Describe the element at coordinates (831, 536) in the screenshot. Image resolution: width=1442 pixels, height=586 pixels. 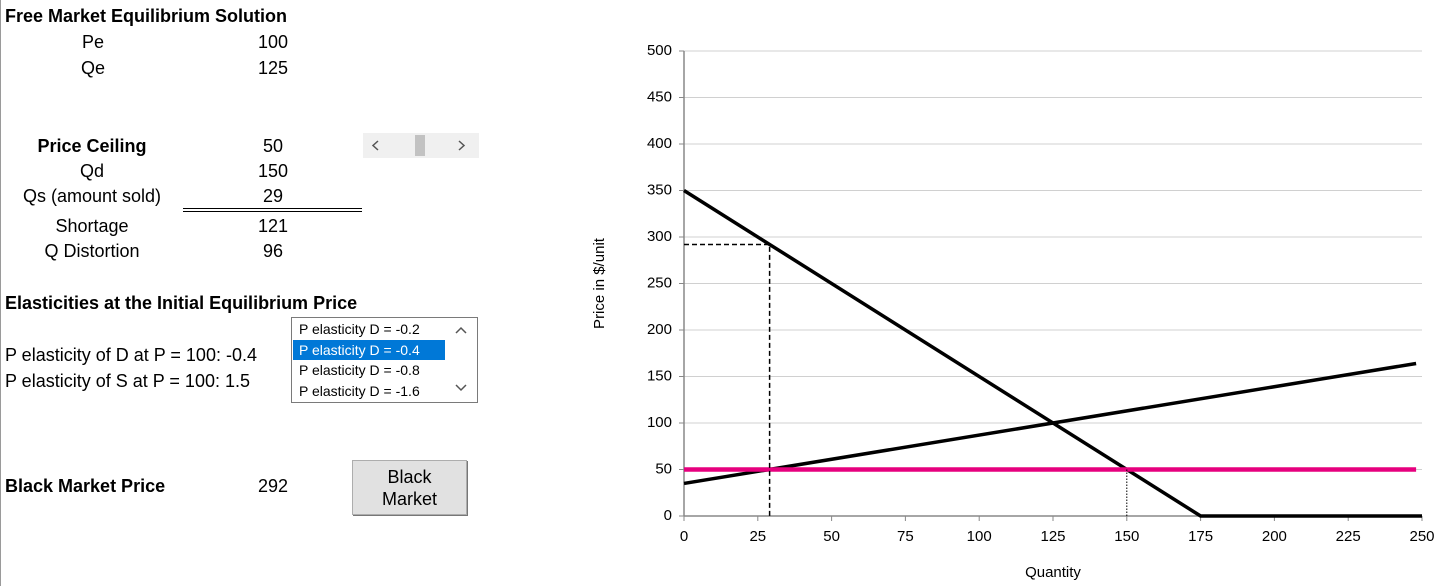
I see `x-tick-label: 50` at that location.